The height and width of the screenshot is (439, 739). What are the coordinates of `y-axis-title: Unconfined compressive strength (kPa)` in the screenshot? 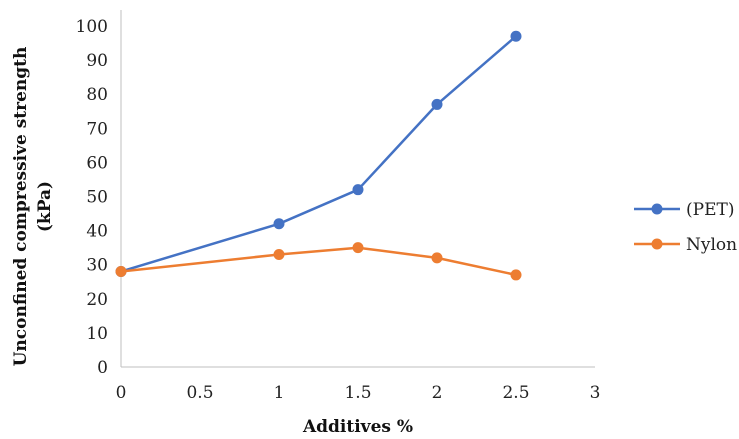 It's located at (33, 207).